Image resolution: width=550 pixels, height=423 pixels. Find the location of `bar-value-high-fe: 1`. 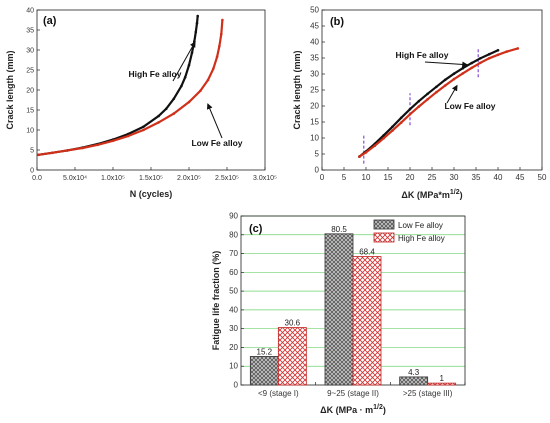

bar-value-high-fe: 1 is located at coordinates (441, 378).